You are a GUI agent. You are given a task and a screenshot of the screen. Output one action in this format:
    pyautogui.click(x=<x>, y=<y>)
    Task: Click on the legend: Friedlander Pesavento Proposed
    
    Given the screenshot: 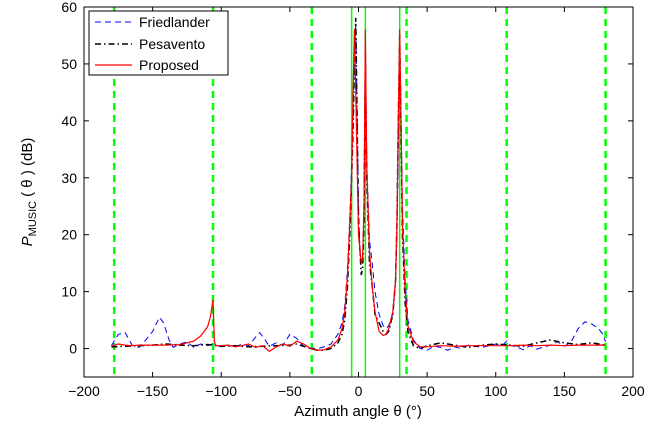 What is the action you would take?
    pyautogui.click(x=158, y=43)
    